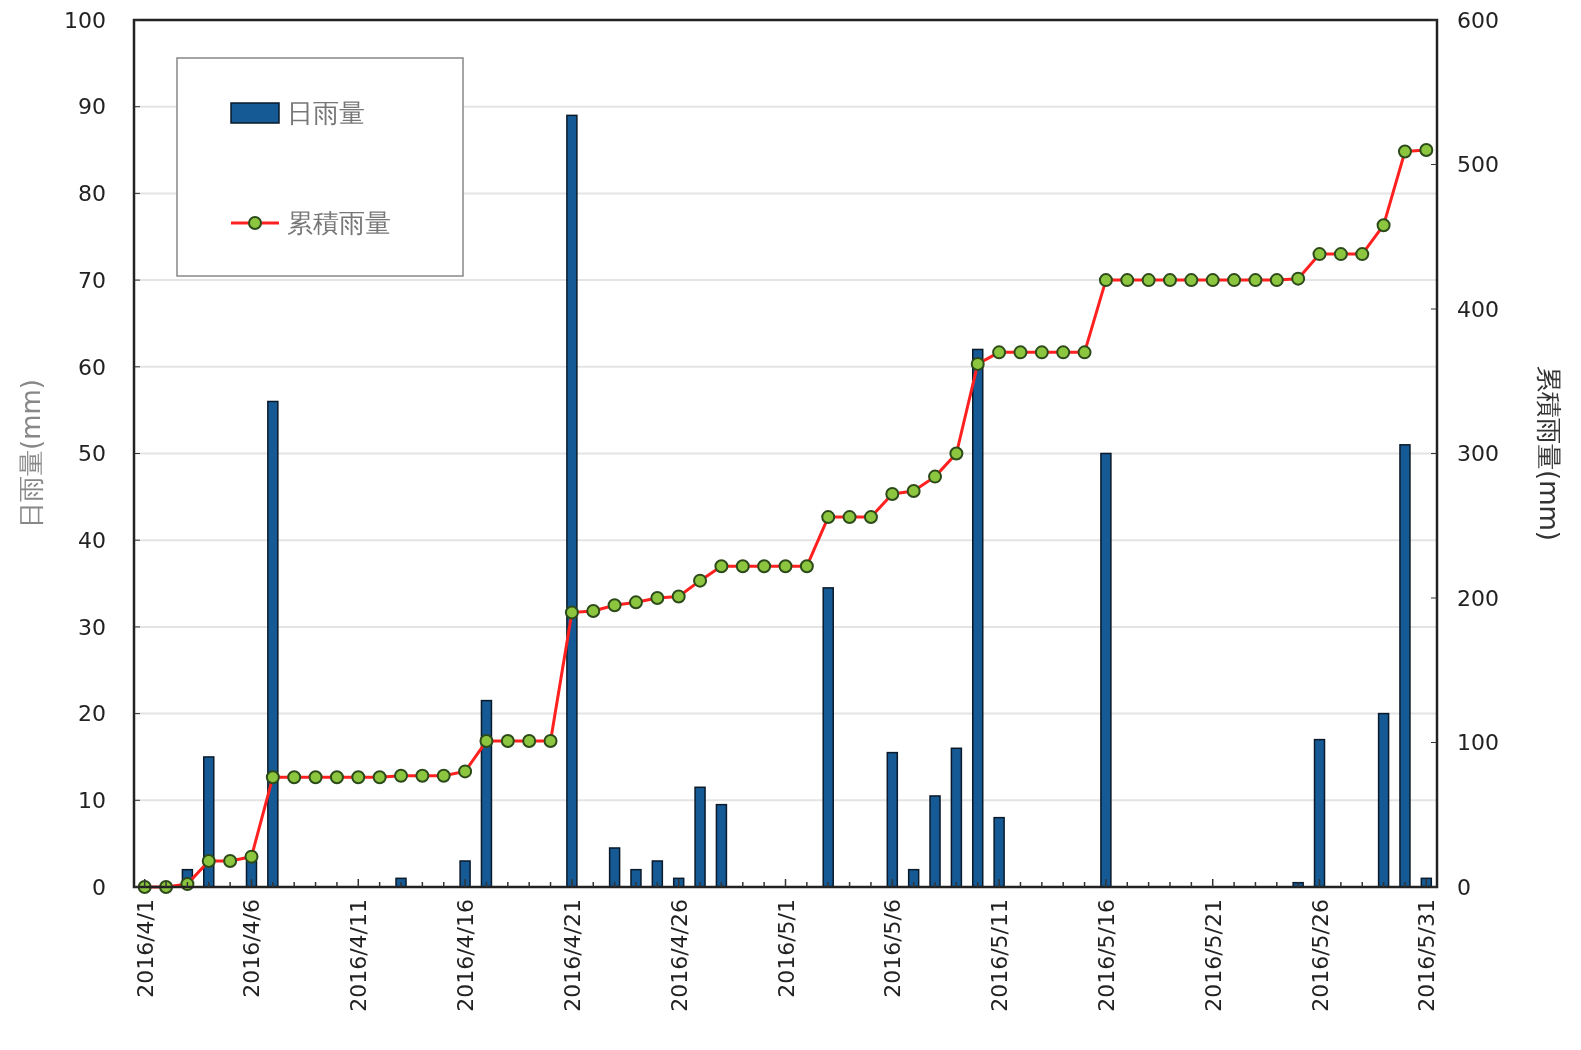 Image resolution: width=1581 pixels, height=1050 pixels. I want to click on y-tick-label: 20, so click(92, 714).